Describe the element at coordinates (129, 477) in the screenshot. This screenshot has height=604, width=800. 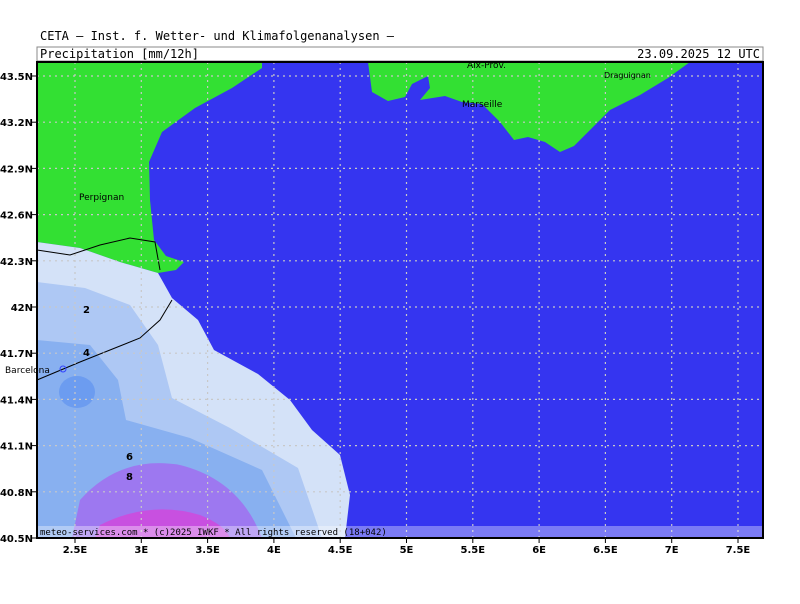
I see `contour-label: 8` at that location.